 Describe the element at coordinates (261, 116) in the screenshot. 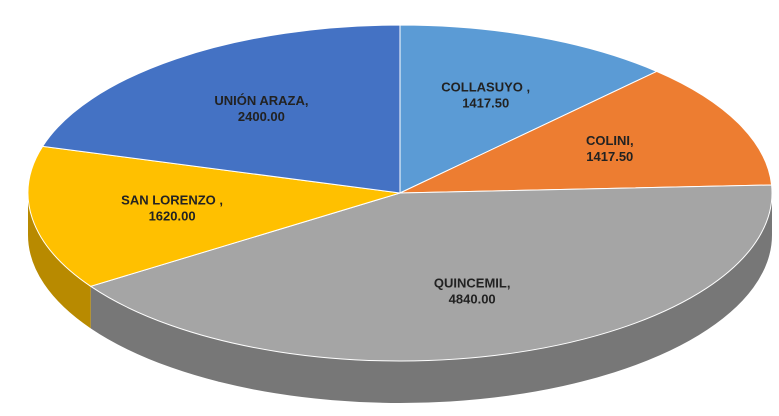

I see `slice-label-value: 2400.00` at that location.